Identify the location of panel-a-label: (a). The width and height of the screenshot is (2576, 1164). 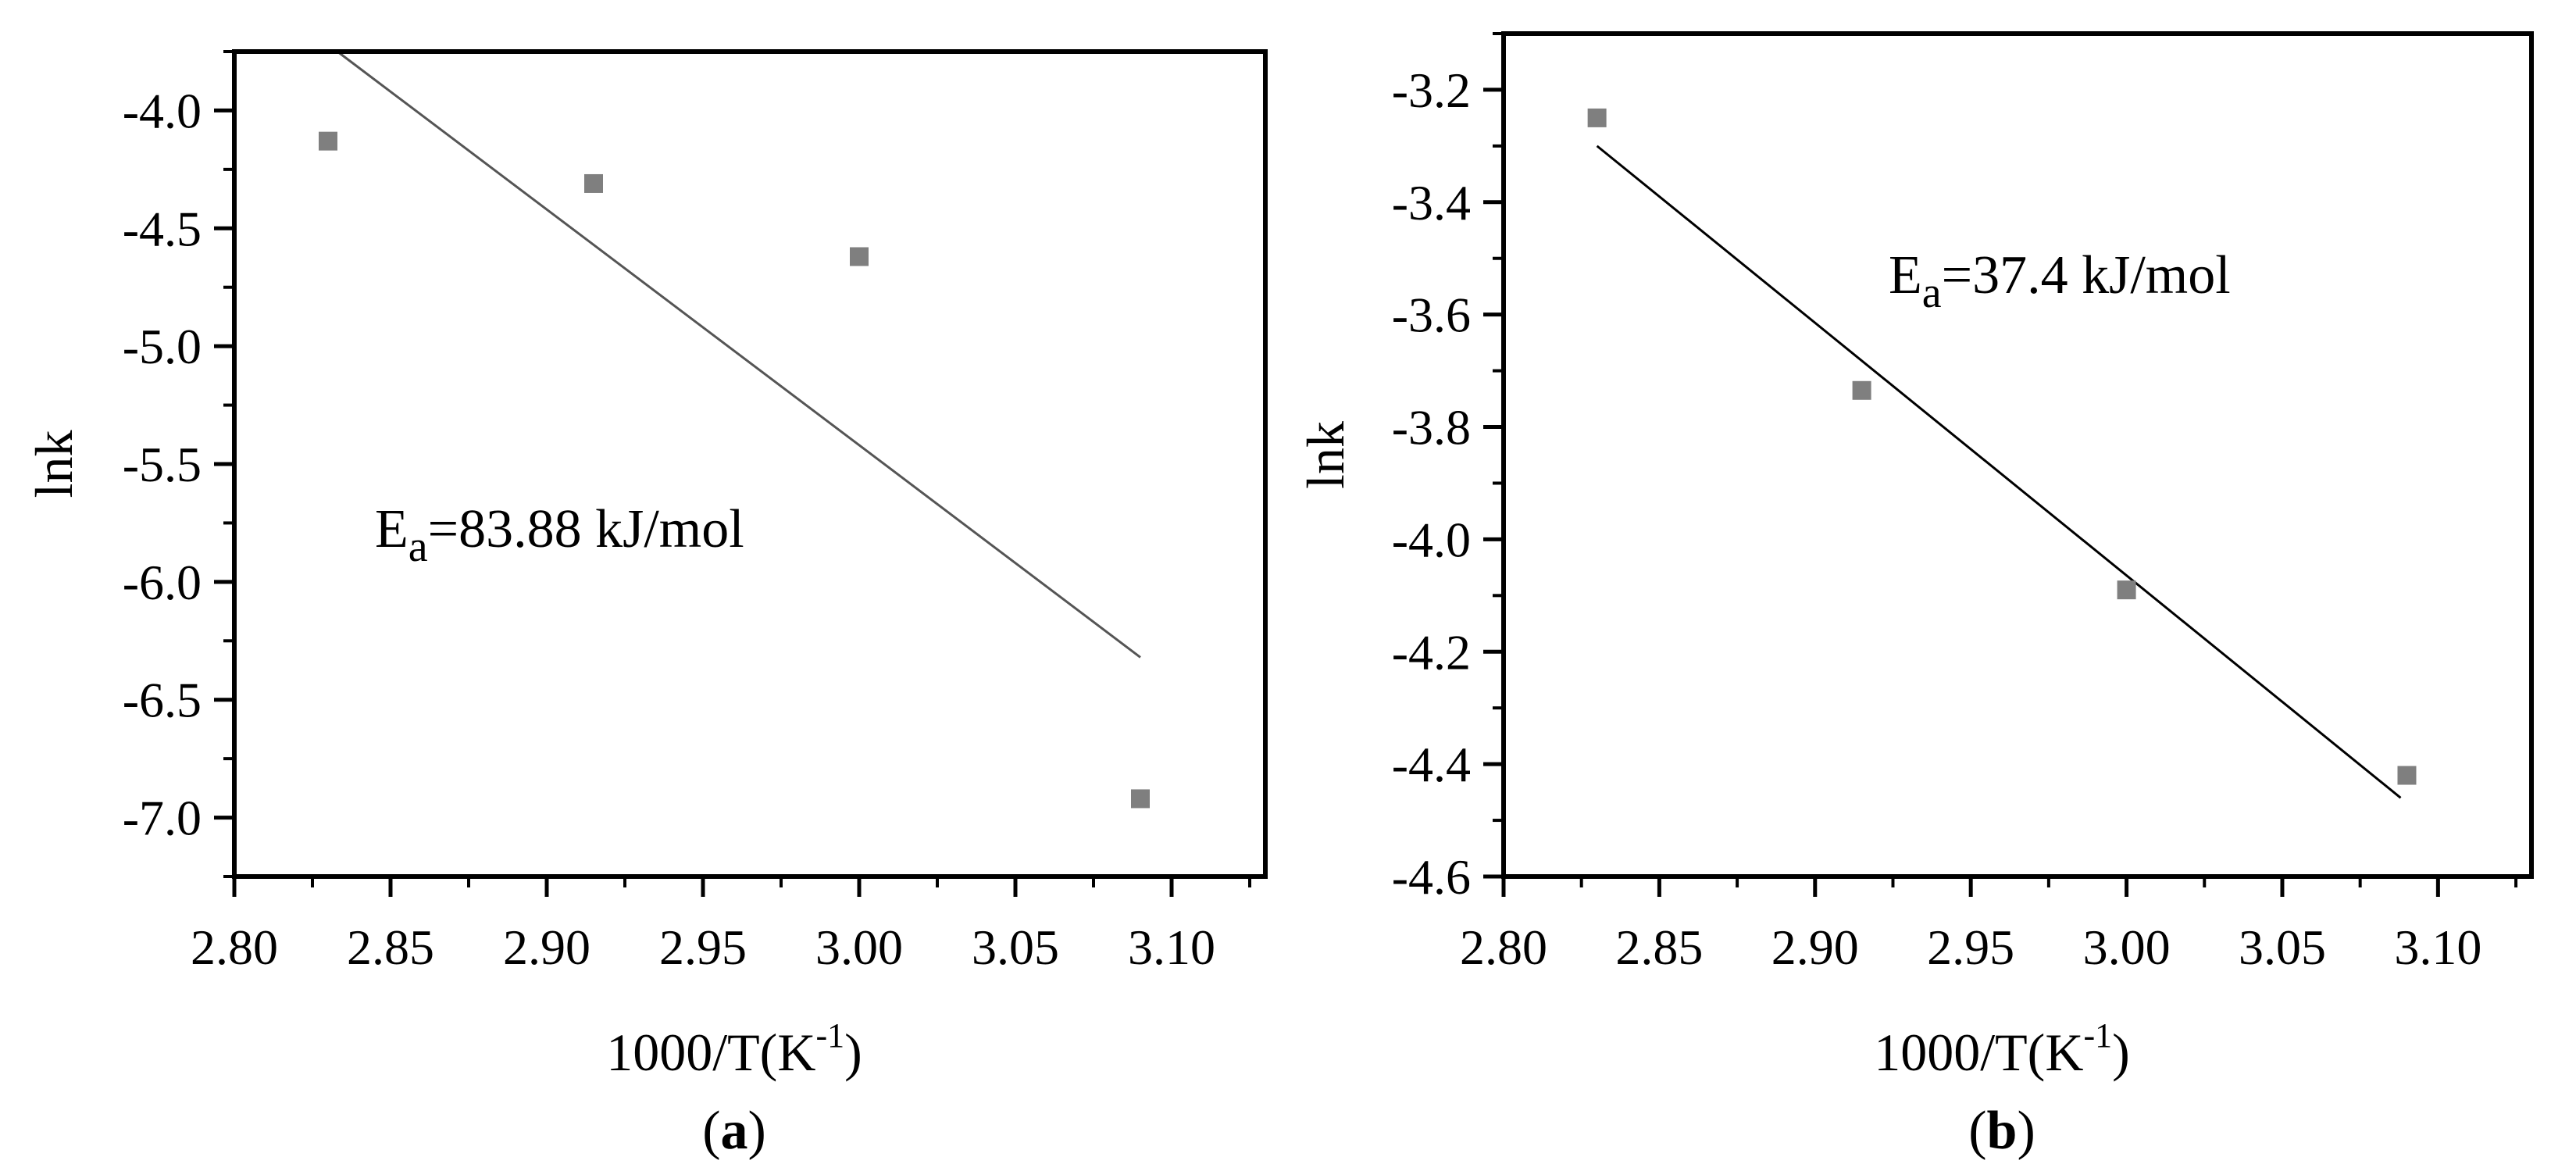
(734, 1131).